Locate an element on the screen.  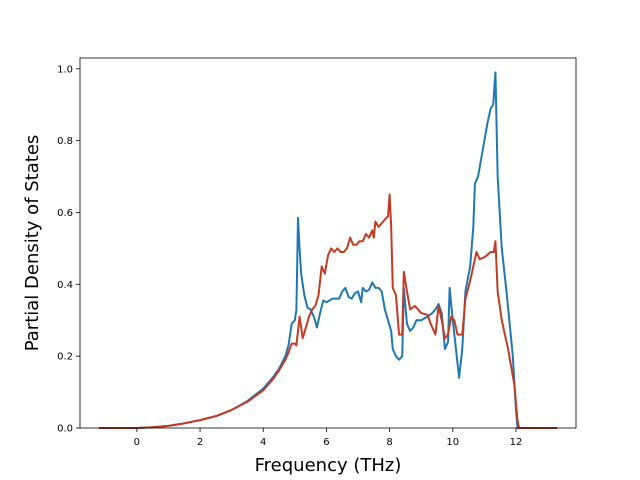
x-tick-label: 0 is located at coordinates (137, 442).